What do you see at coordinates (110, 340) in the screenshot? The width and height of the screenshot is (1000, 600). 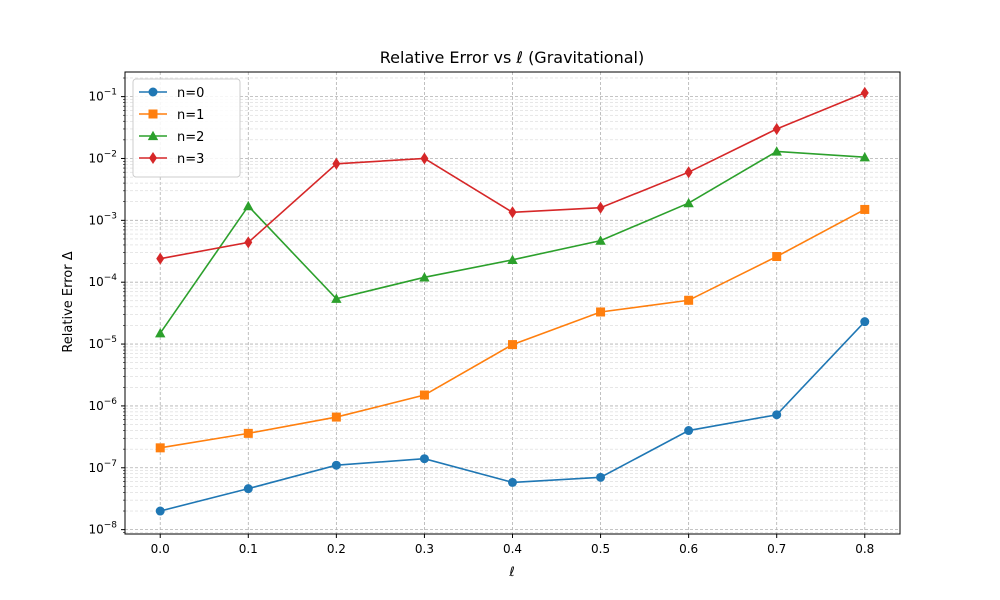 I see `y-tick-exponent: −5` at bounding box center [110, 340].